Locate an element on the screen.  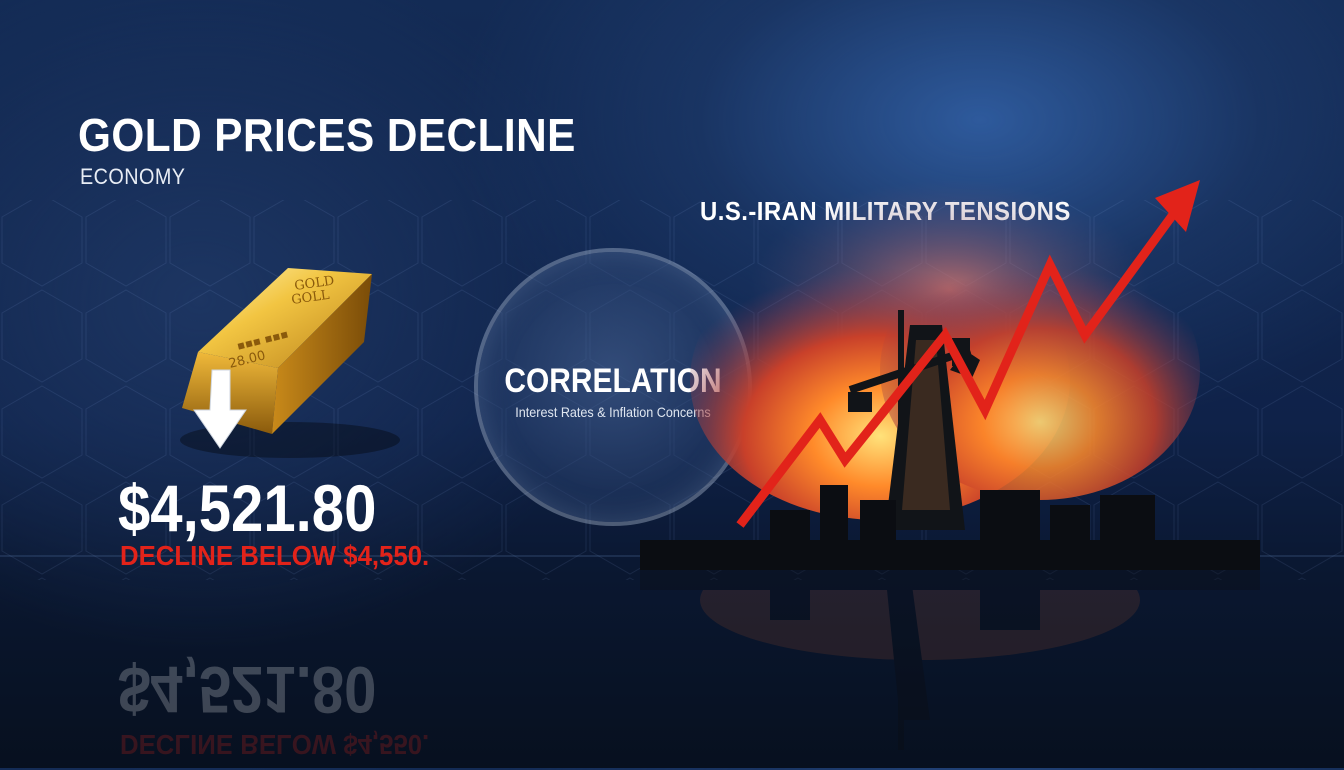
correlation-title: CORRELATION is located at coordinates (613, 381).